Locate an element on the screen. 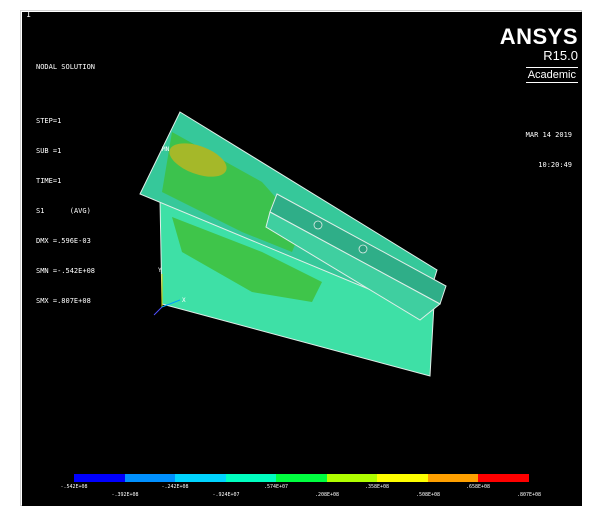 This screenshot has height=512, width=595. legend-label-bottom-5: .807E+08 is located at coordinates (529, 495).